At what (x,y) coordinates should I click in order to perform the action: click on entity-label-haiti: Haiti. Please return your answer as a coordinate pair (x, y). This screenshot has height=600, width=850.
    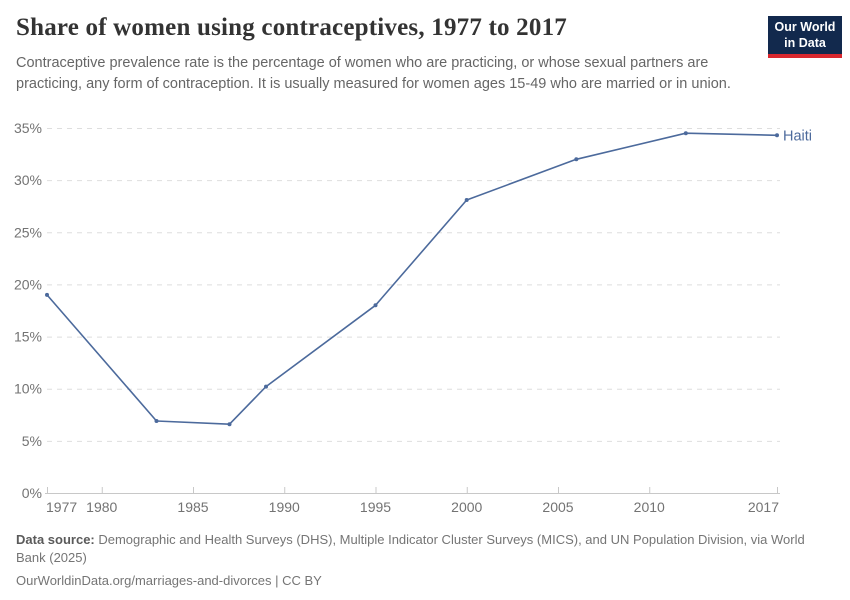
    Looking at the image, I should click on (797, 136).